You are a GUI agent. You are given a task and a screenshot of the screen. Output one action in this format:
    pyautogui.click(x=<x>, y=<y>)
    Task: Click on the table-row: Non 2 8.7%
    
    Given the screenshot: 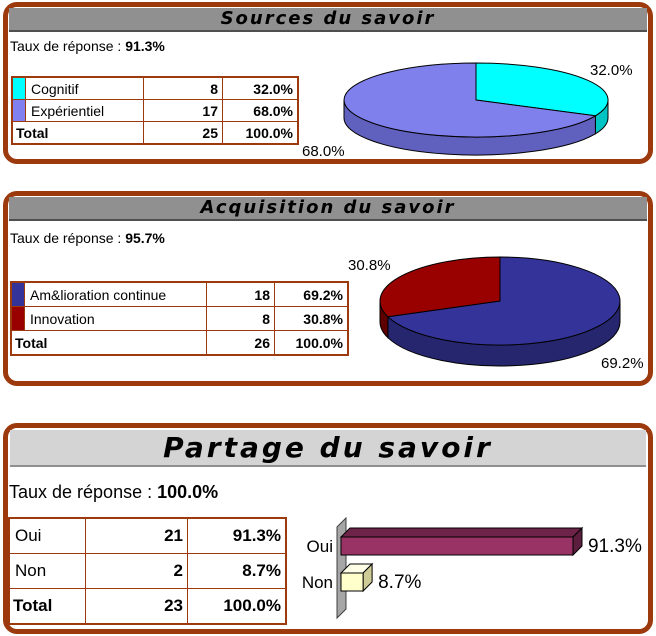 What is the action you would take?
    pyautogui.click(x=147, y=571)
    